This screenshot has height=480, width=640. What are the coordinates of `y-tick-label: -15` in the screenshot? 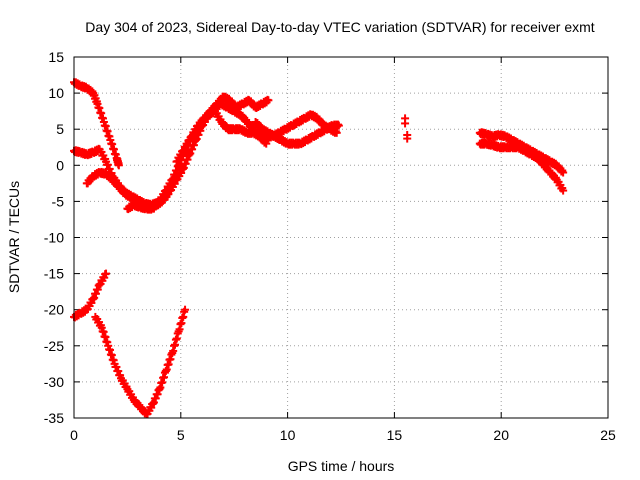 It's located at (54, 274).